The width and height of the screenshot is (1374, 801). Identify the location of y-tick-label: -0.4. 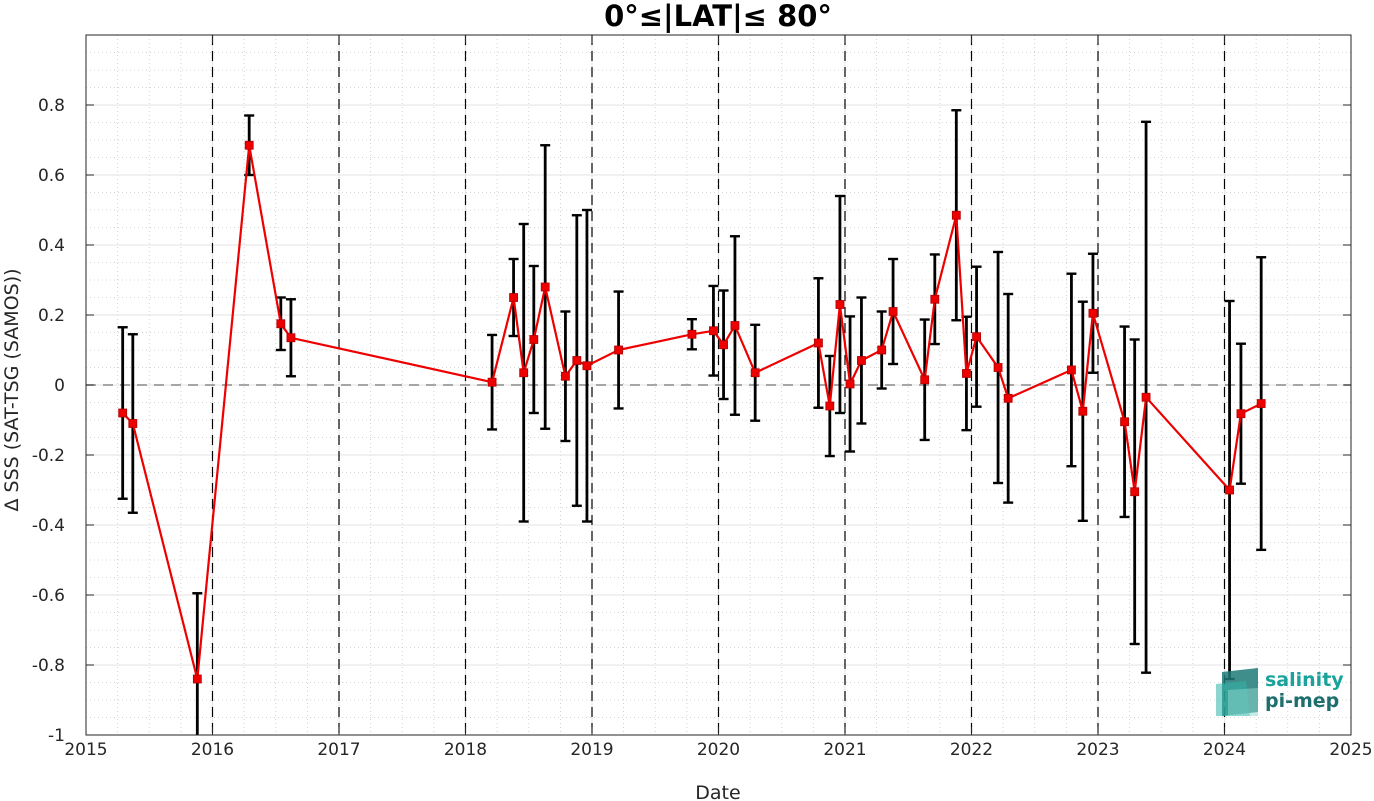
(48, 526).